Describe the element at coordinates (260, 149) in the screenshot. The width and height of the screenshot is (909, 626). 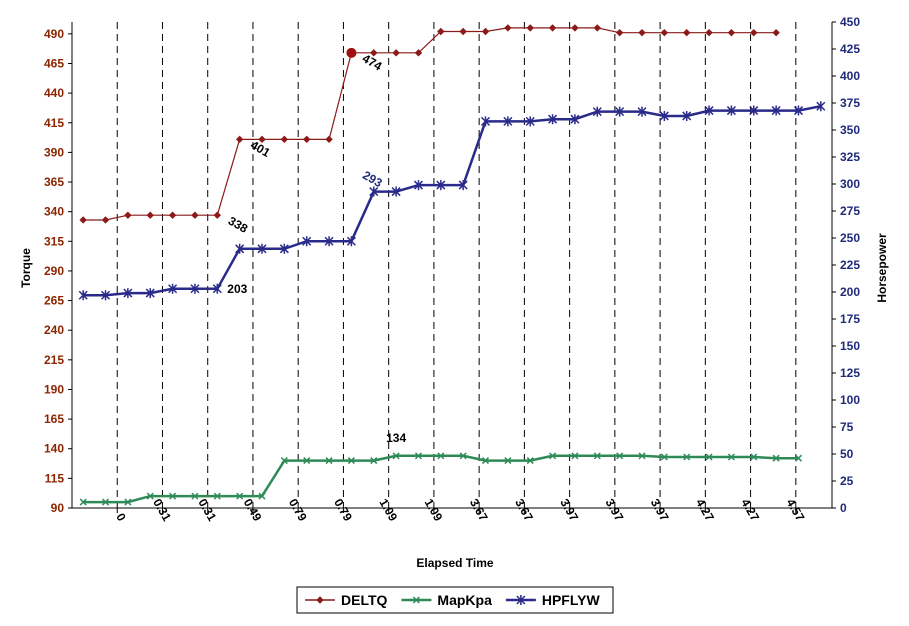
I see `data-label: 401` at that location.